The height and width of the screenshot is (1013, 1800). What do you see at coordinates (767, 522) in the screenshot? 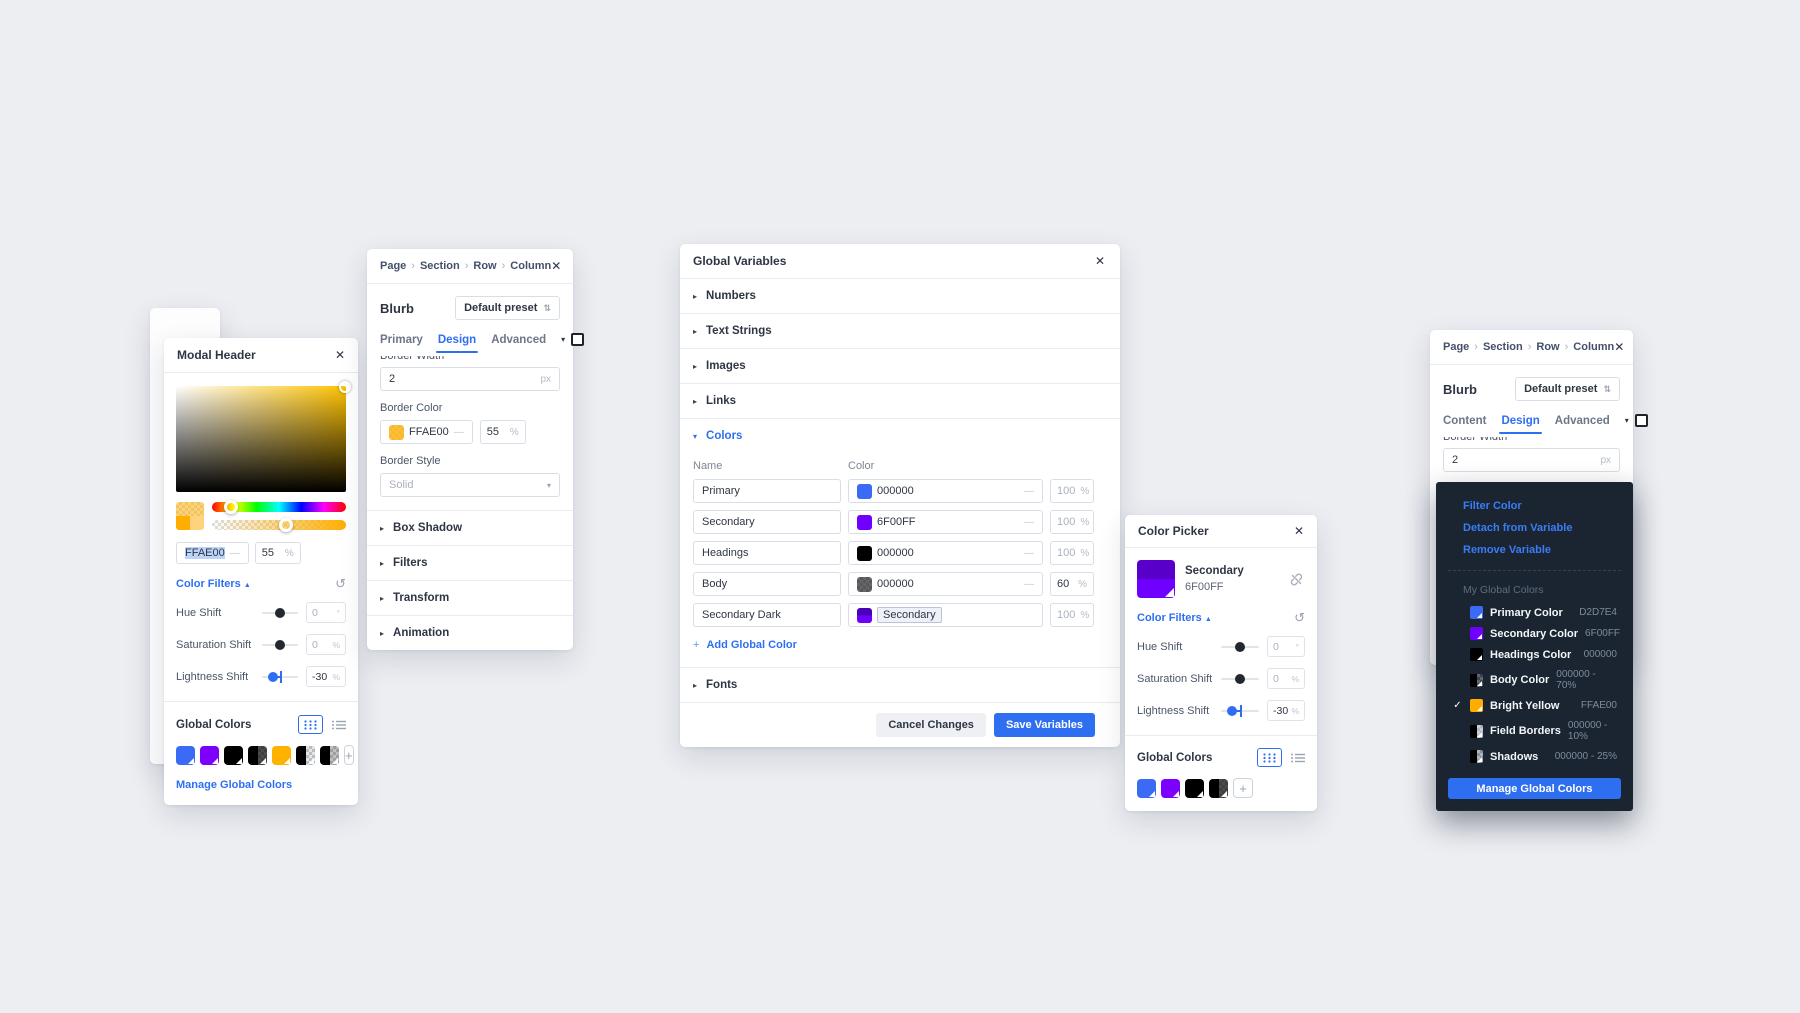
I see `variable-name-input: Secondary` at bounding box center [767, 522].